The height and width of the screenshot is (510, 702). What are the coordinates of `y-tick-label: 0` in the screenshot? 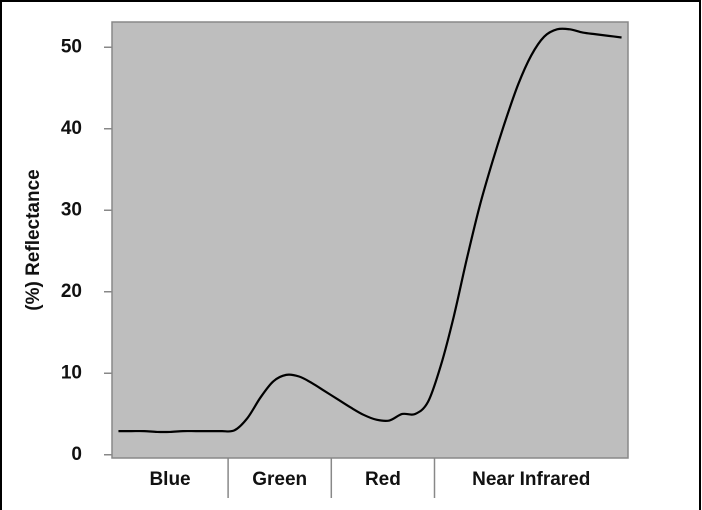 It's located at (76, 454).